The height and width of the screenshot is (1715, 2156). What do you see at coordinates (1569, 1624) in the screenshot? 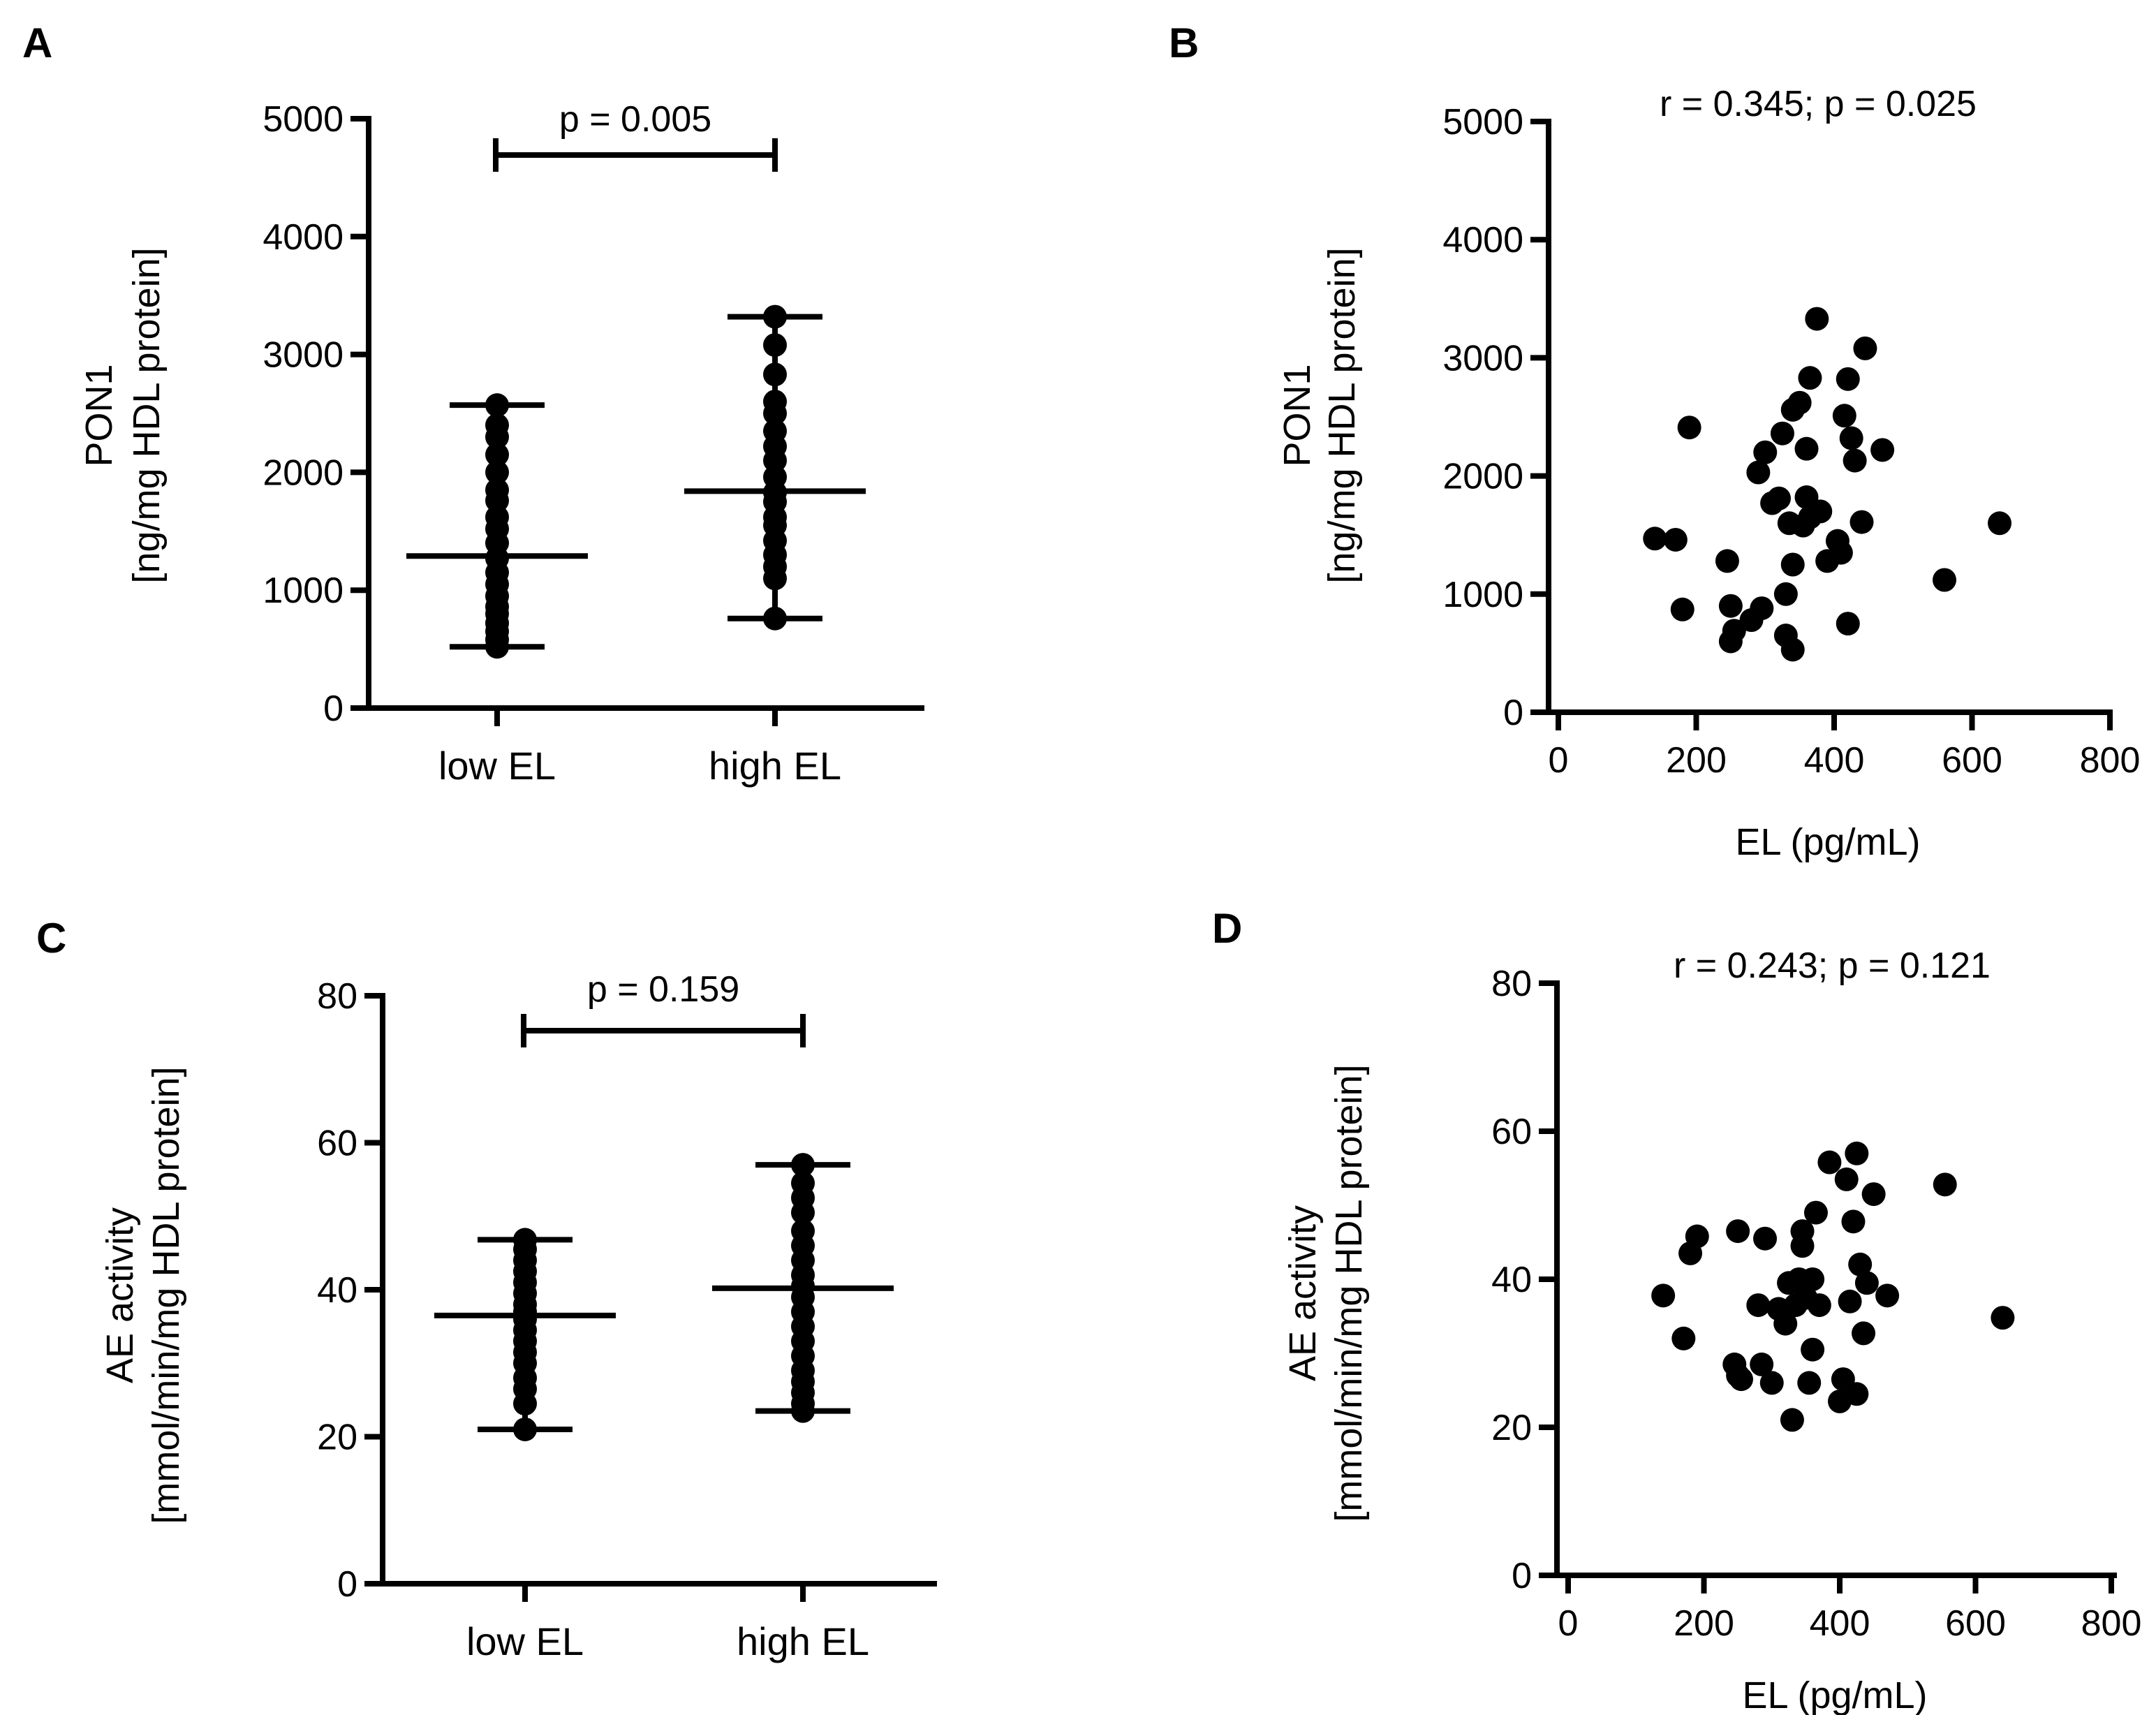
I see `x-tick-label: 0` at bounding box center [1569, 1624].